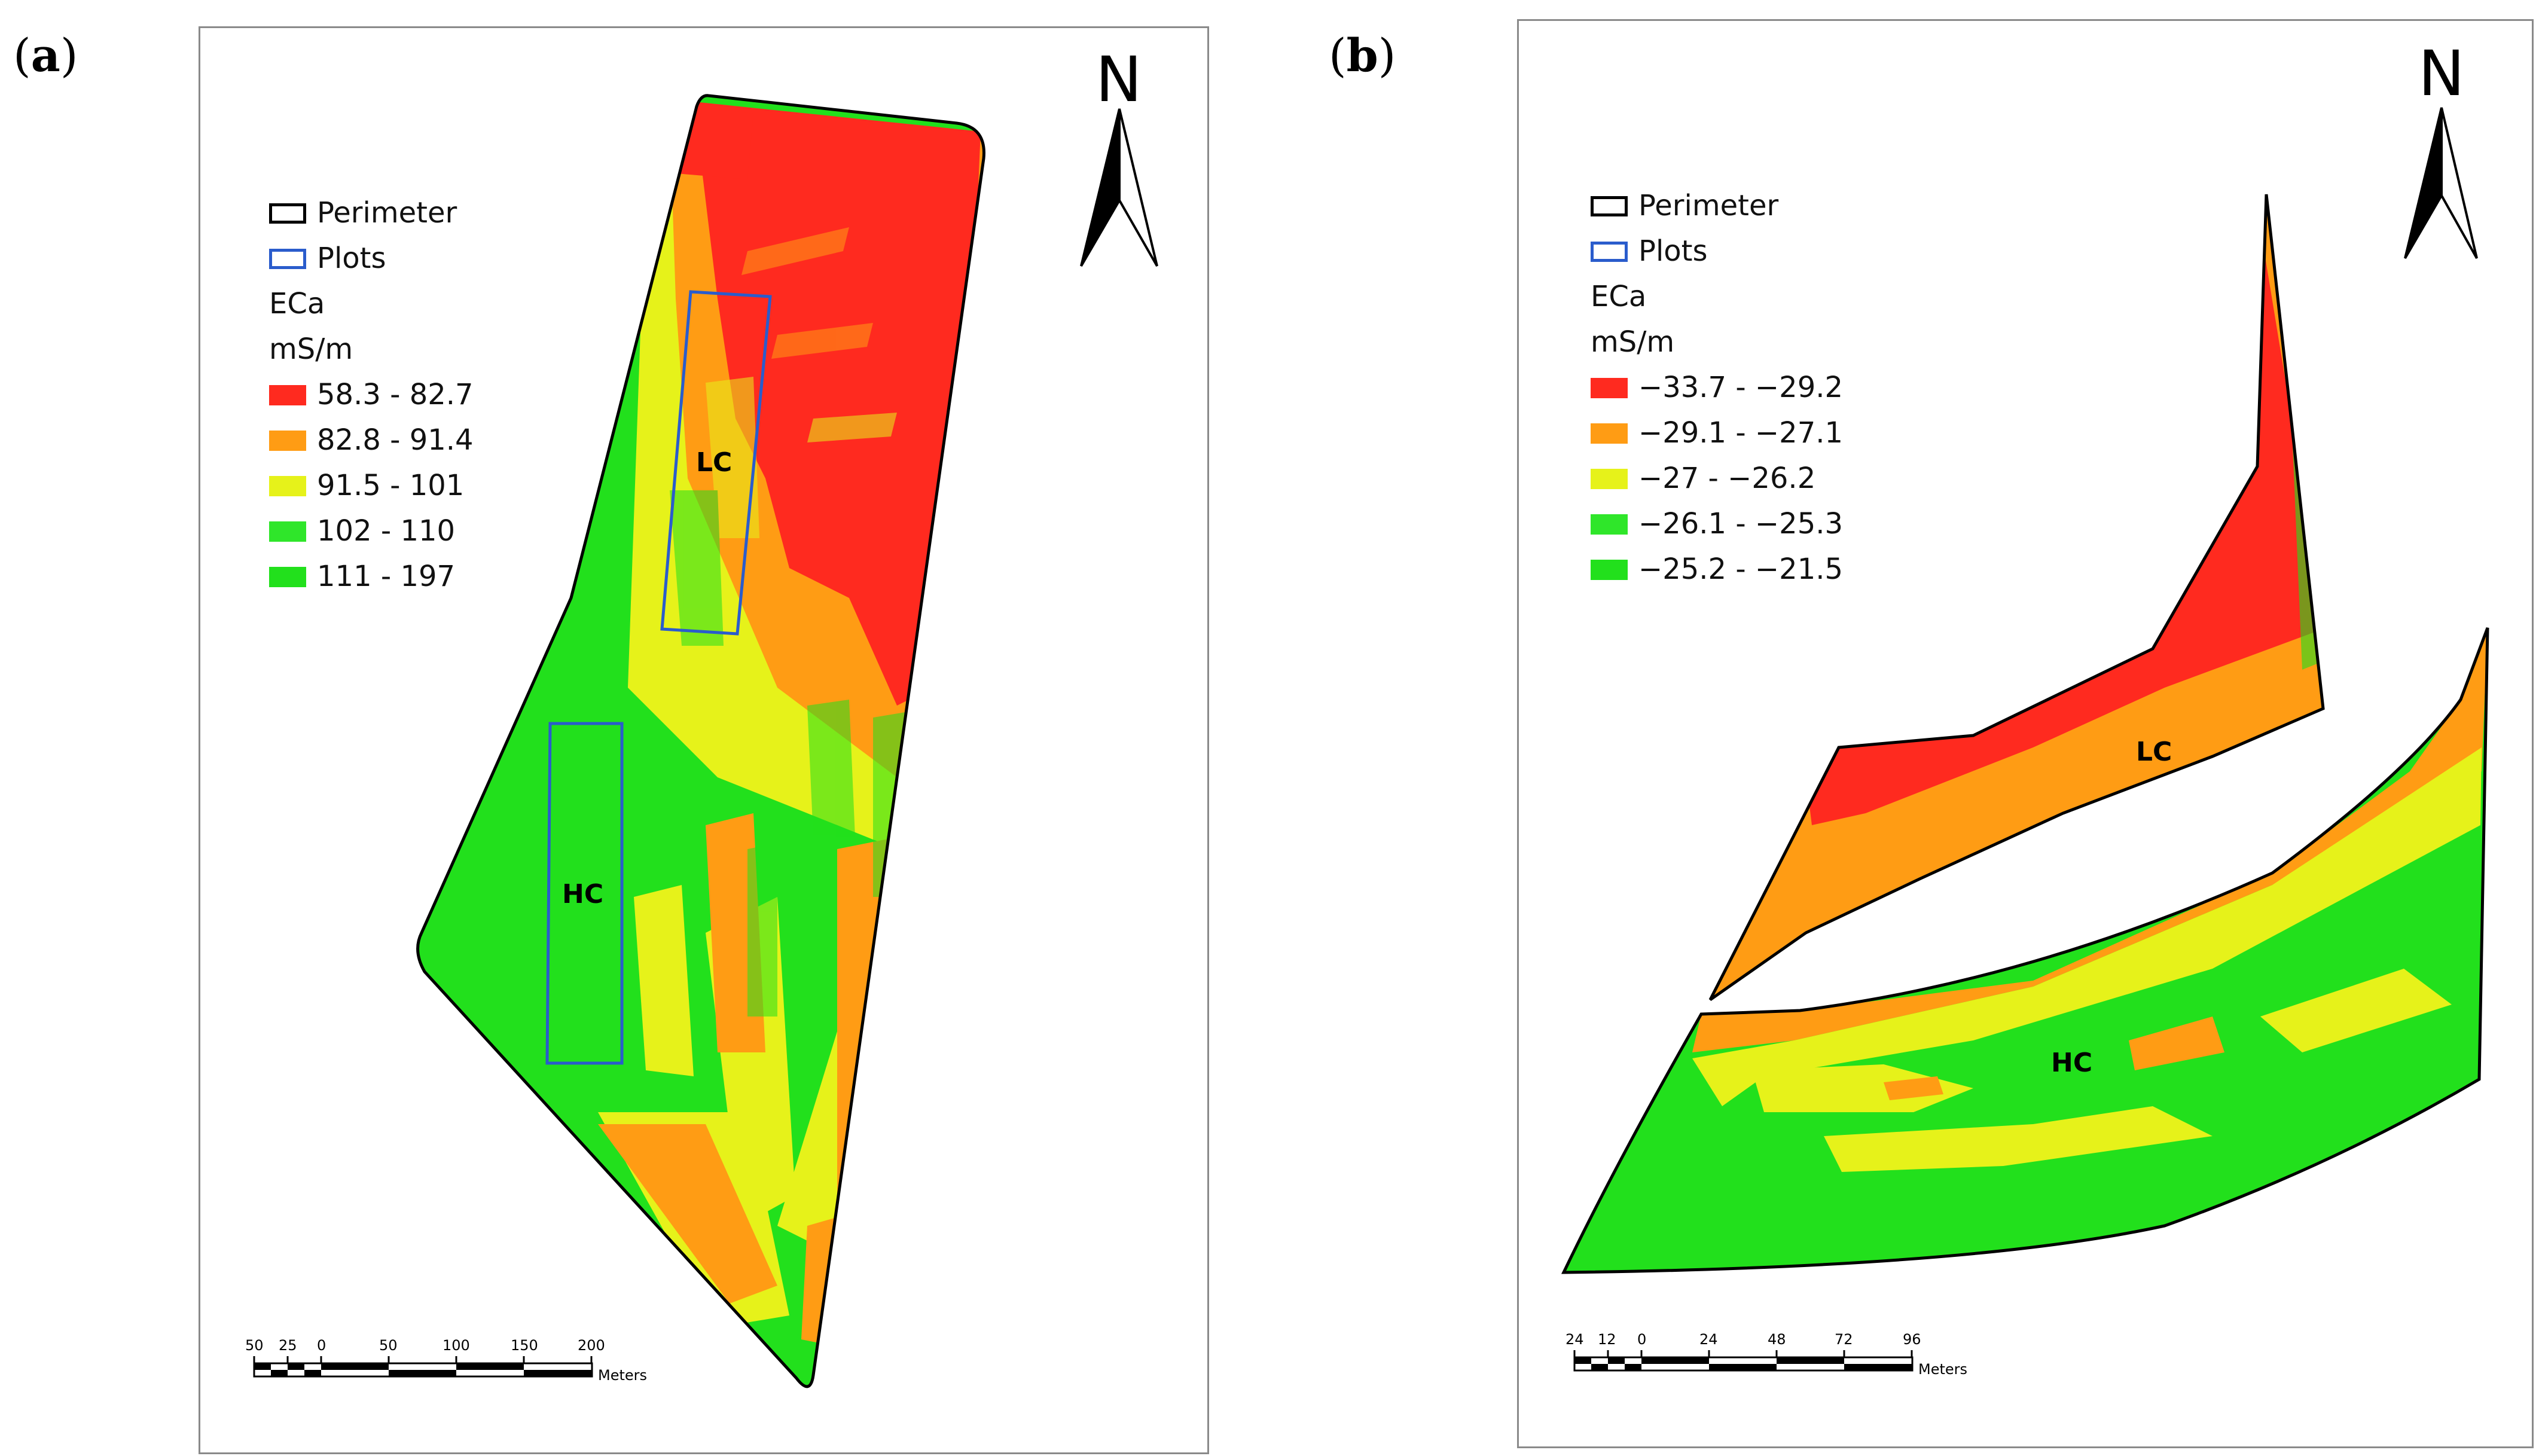 Image resolution: width=2539 pixels, height=1456 pixels. Describe the element at coordinates (2017, 598) in the screenshot. I see `perimeter-b-north` at that location.